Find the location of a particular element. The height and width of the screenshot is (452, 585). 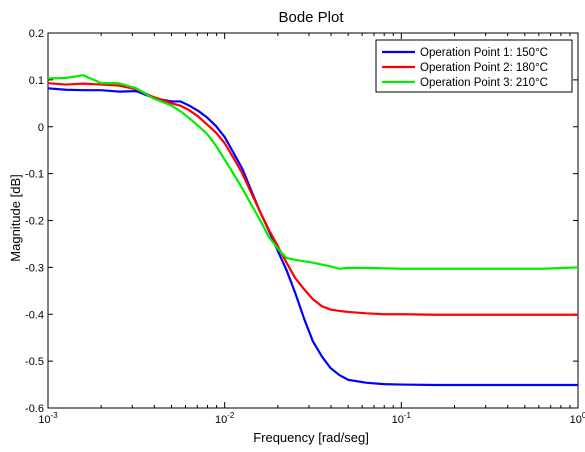

y-tick-label: -0.5 is located at coordinates (34, 362).